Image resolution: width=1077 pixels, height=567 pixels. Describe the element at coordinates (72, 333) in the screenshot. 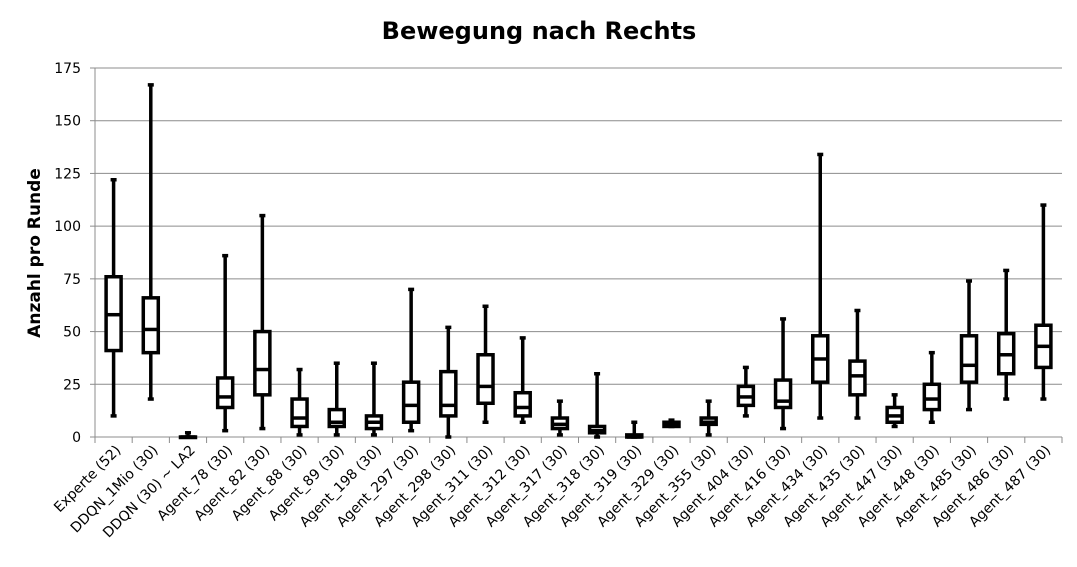

I see `y-tick-label: 50` at that location.